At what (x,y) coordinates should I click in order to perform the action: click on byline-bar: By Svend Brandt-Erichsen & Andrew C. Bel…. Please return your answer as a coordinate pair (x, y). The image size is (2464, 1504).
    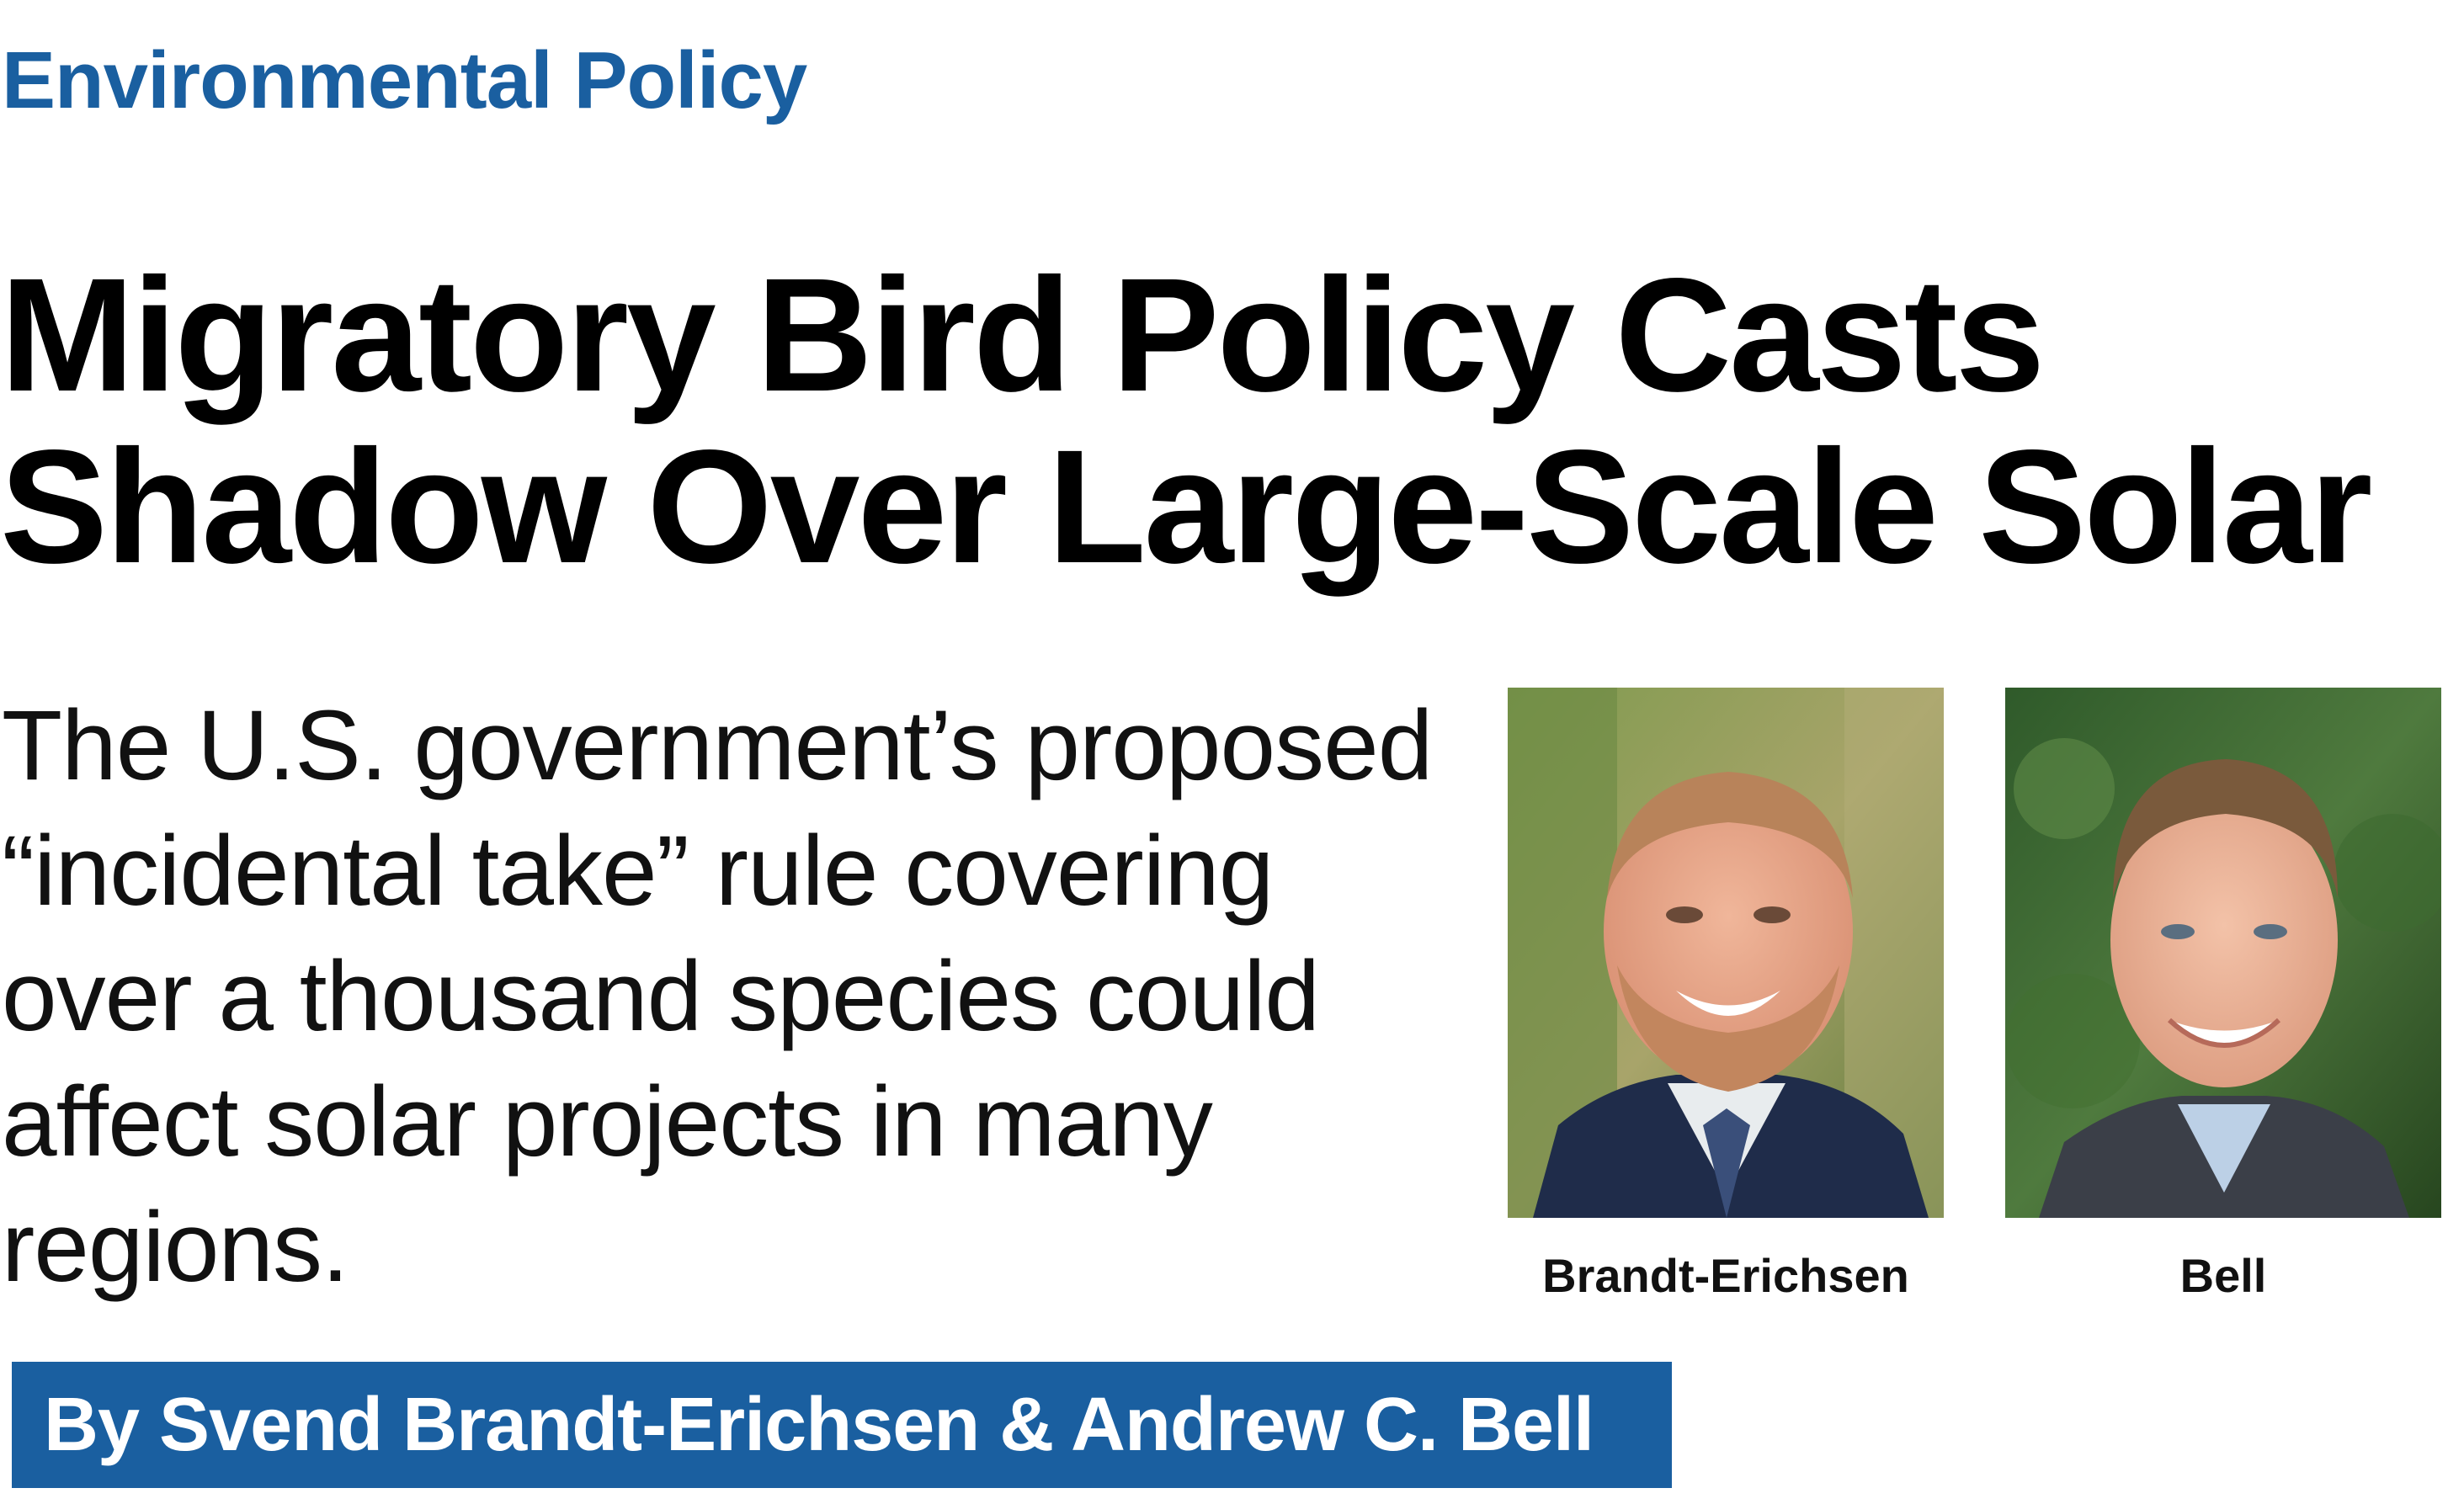
    Looking at the image, I should click on (842, 1425).